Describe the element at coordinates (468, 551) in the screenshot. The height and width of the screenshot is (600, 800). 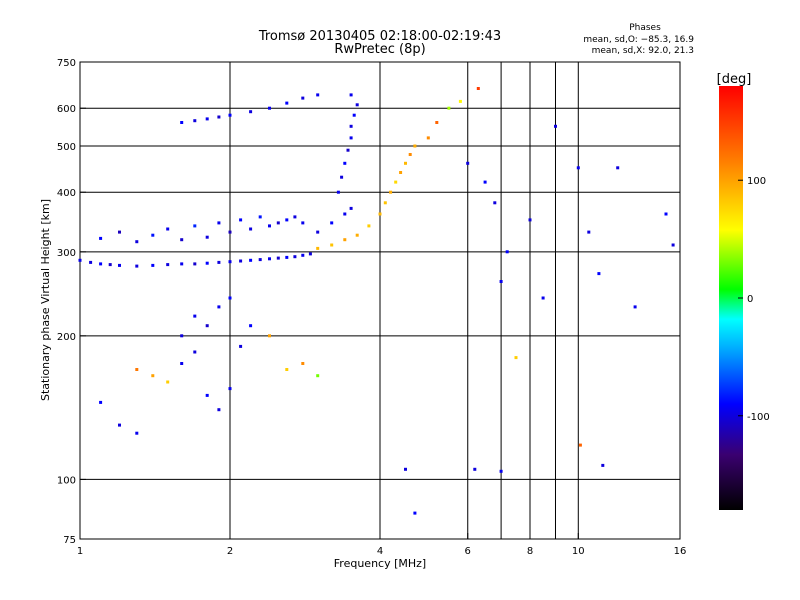
I see `x-tick-label: 6` at that location.